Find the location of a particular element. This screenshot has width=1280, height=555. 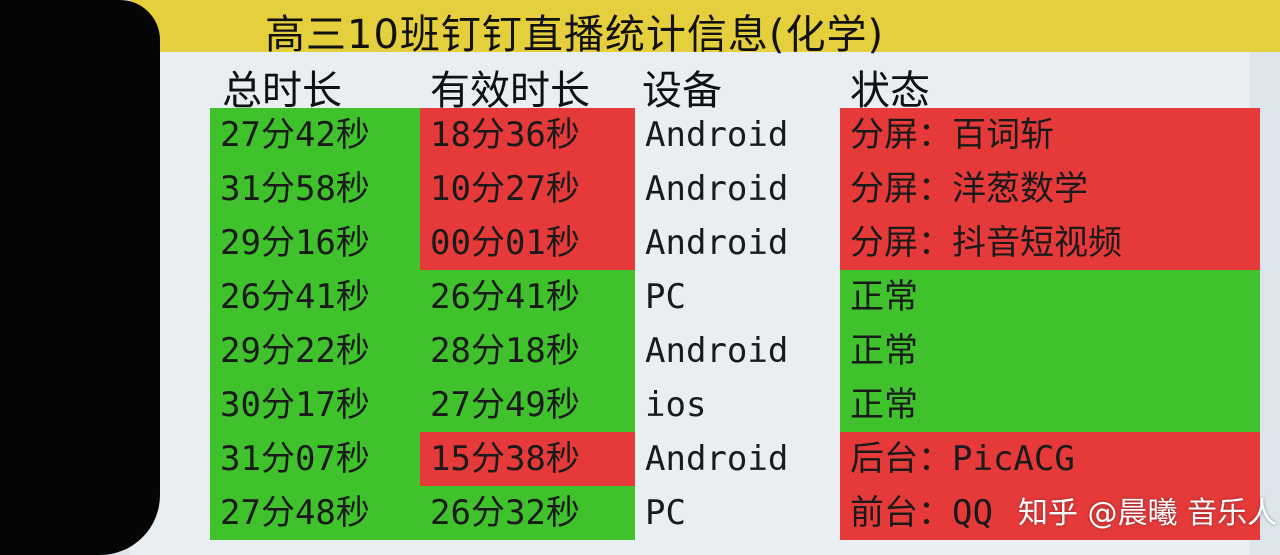

sheet-title: 高三10班钉钉直播统计信息(化学) is located at coordinates (575, 35).